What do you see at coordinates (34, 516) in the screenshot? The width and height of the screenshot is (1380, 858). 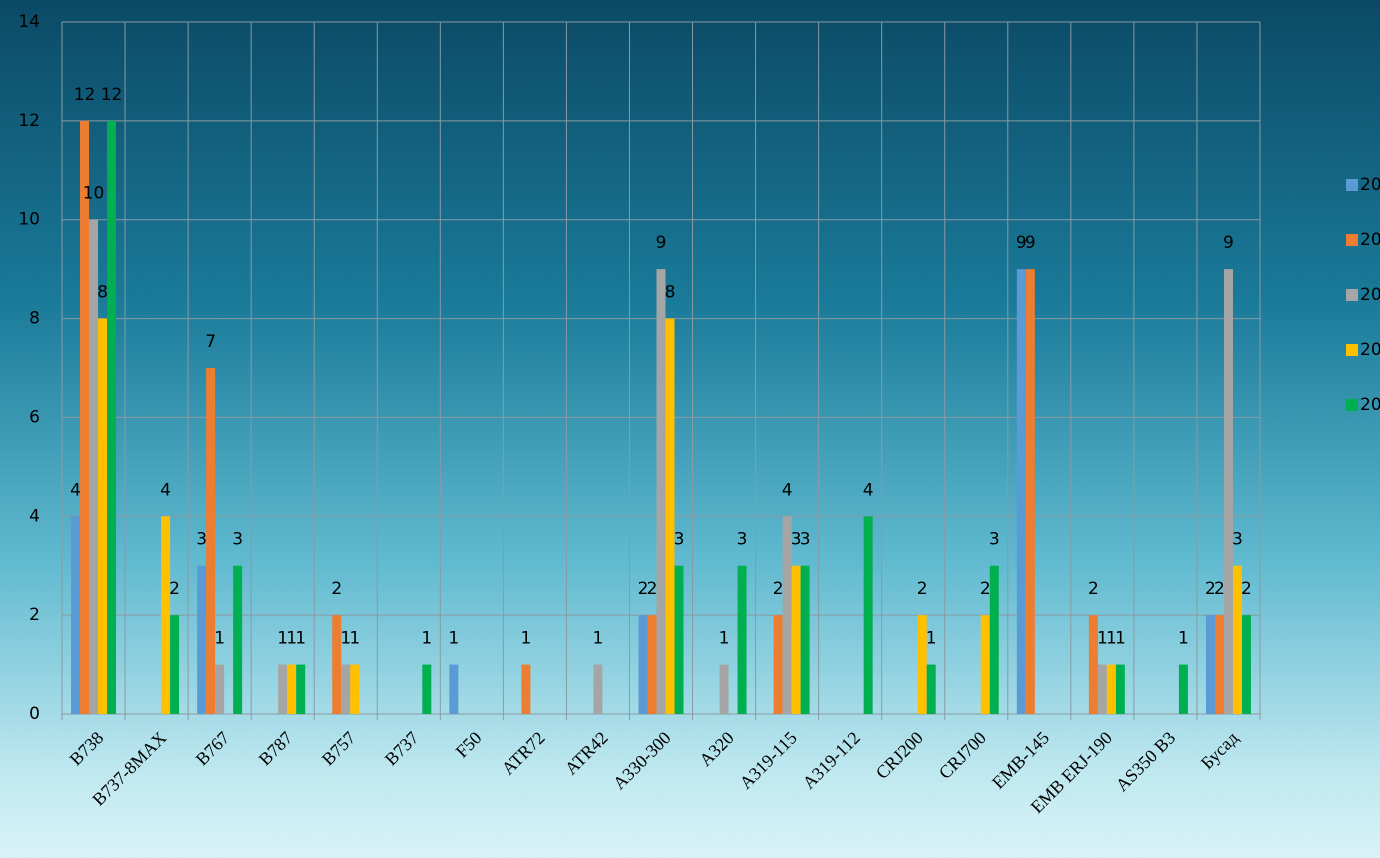 I see `y-tick-label: 4` at bounding box center [34, 516].